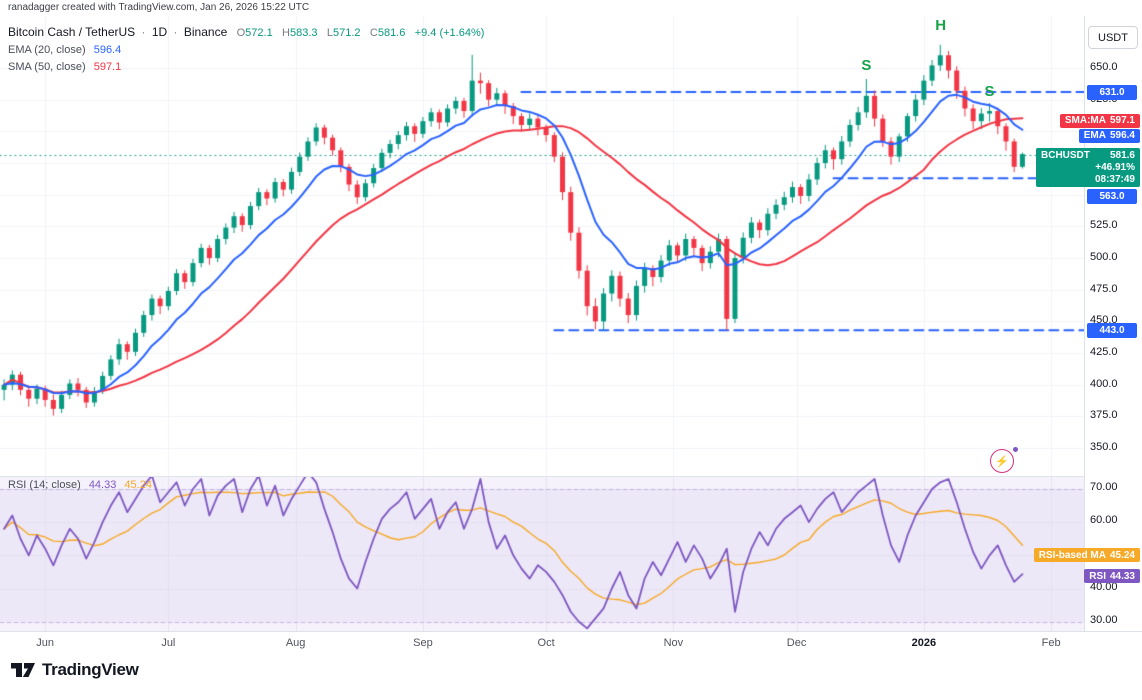 The height and width of the screenshot is (700, 1142). What do you see at coordinates (1104, 447) in the screenshot?
I see `price-axis-label: 350.0` at bounding box center [1104, 447].